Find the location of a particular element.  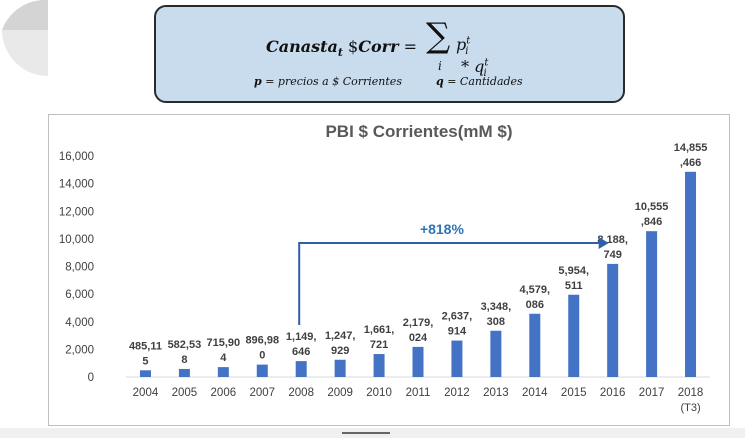

formula-corr: Corr is located at coordinates (378, 46).